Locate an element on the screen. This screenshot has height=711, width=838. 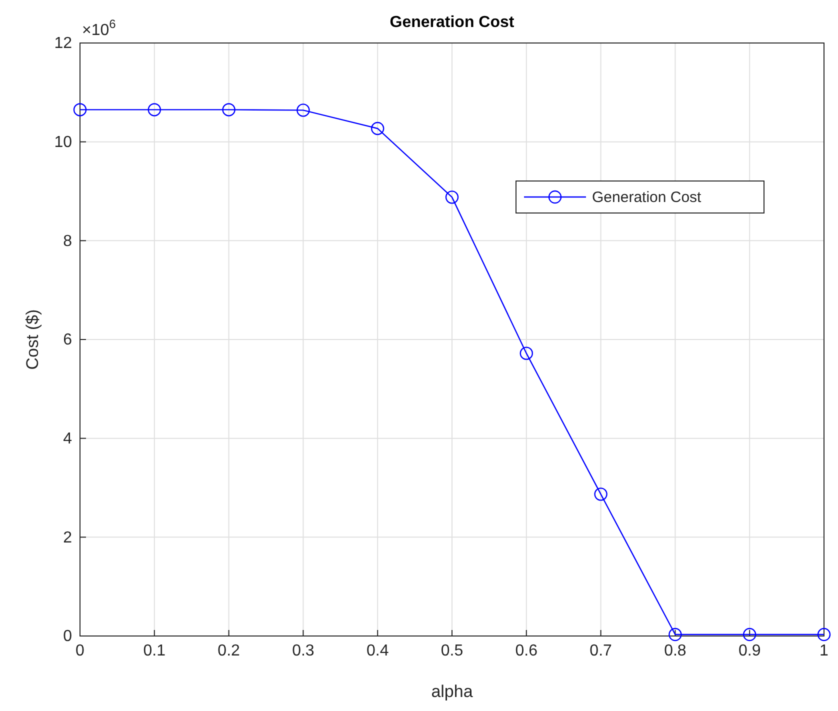
y-tick-label: 4 is located at coordinates (67, 439).